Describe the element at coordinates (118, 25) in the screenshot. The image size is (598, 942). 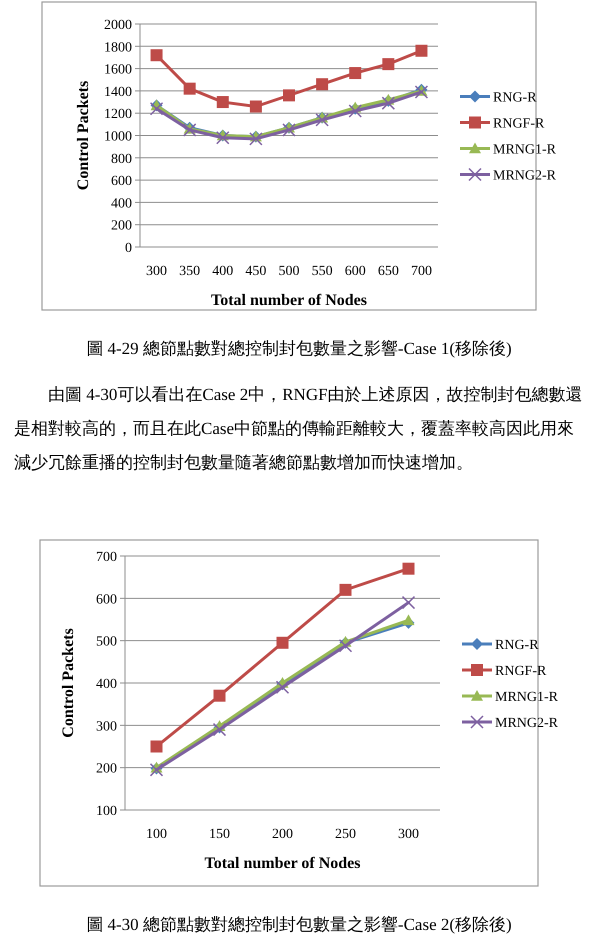
I see `y-tick-label: 2000` at that location.